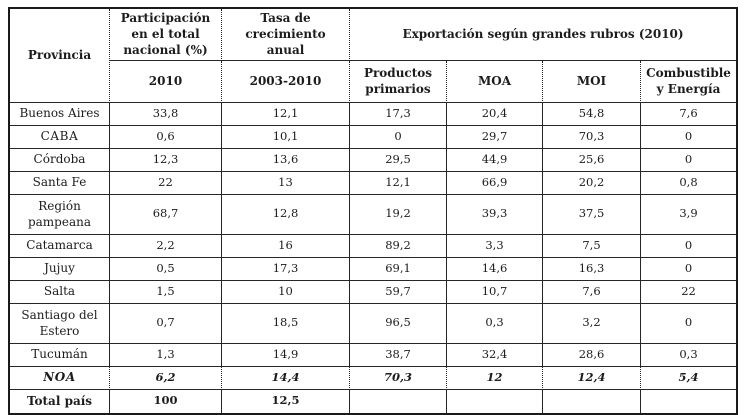 The height and width of the screenshot is (415, 744). Describe the element at coordinates (495, 355) in the screenshot. I see `value-cell: 32,4` at that location.